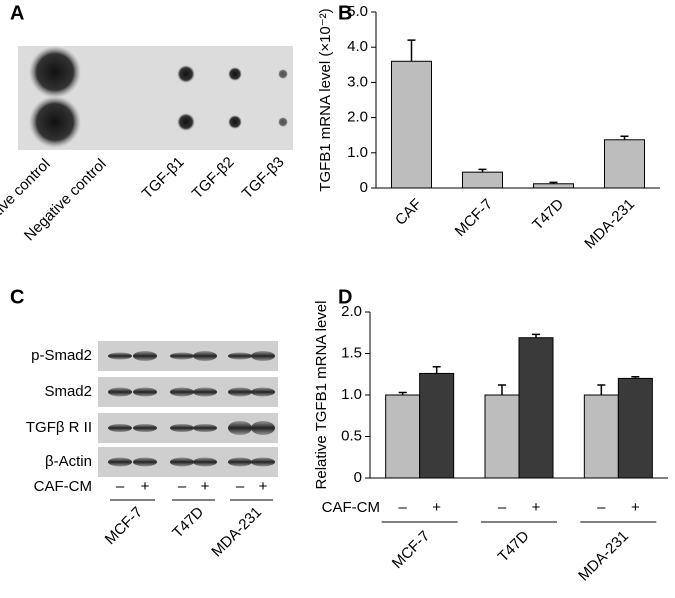  I want to click on dot-label: TGF-β2, so click(213, 178).